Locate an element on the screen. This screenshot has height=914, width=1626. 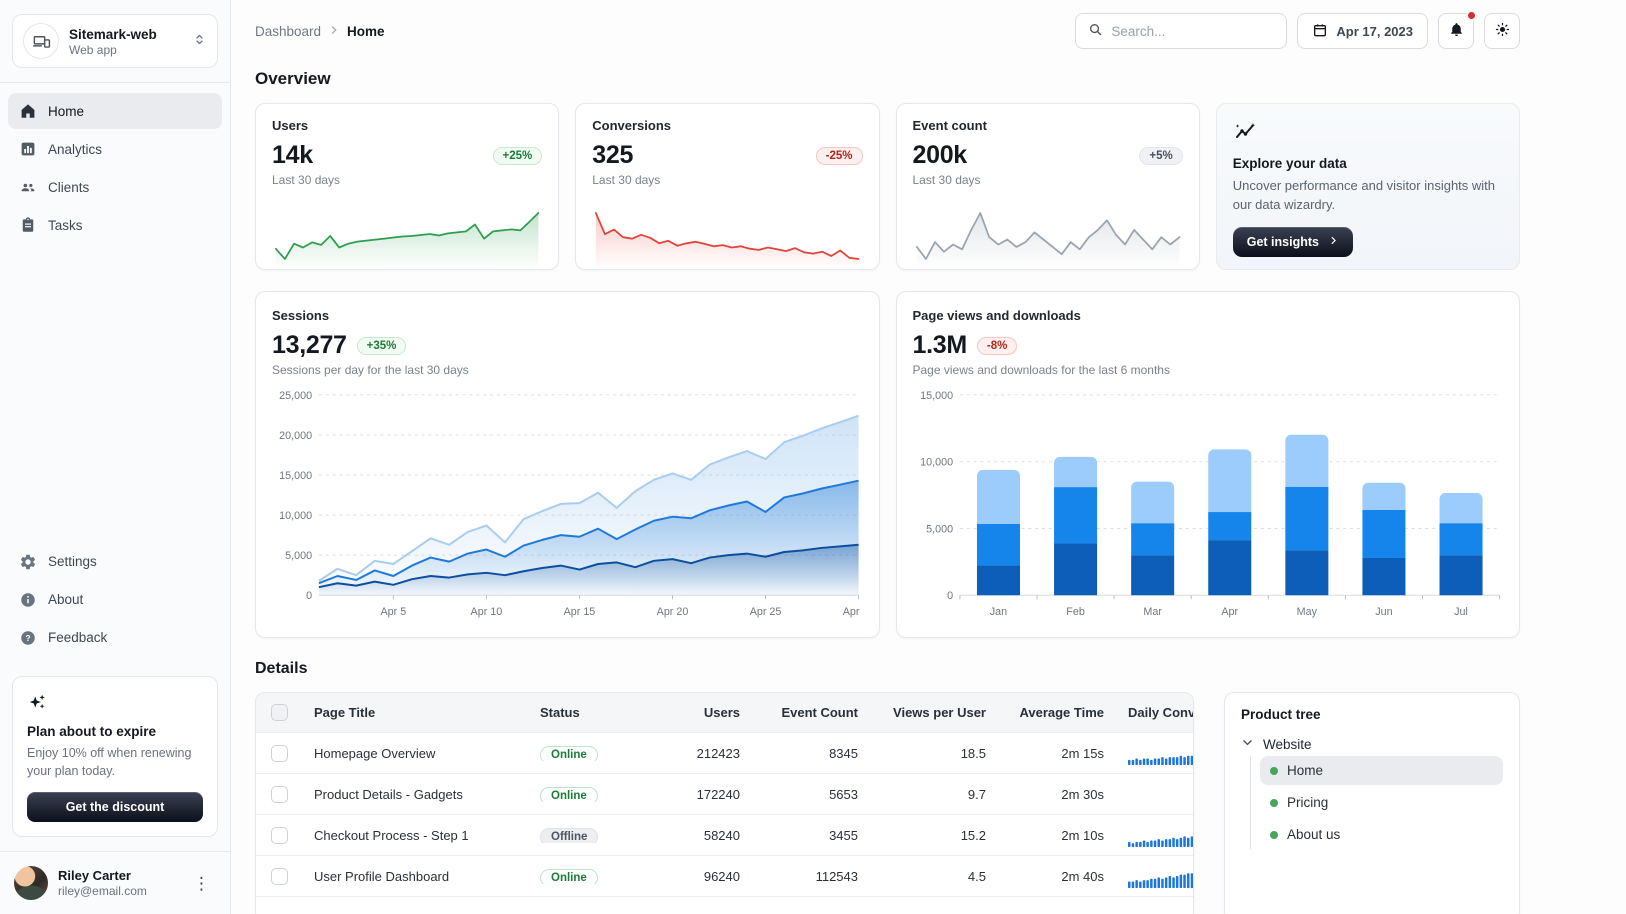
tree-item-home: Home is located at coordinates (1381, 770).